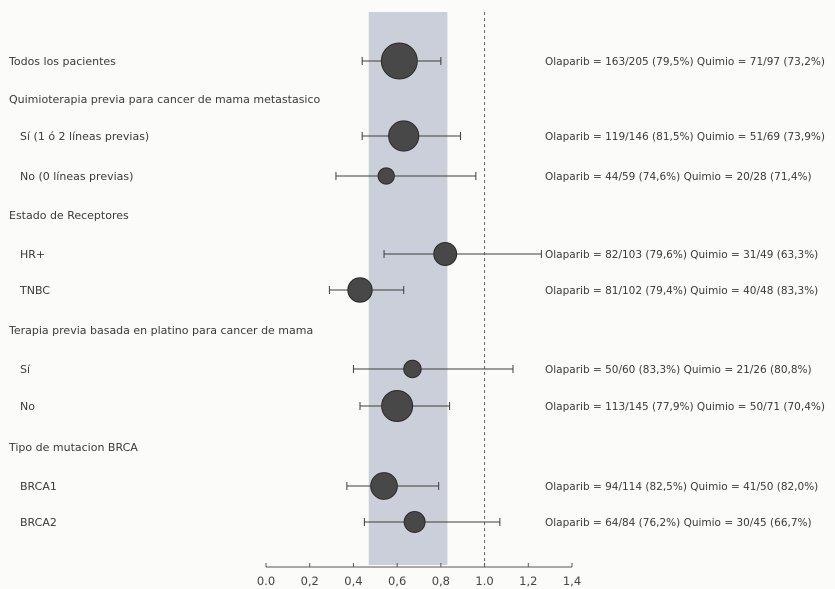  I want to click on row-label: No (0 líneas previas), so click(76, 176).